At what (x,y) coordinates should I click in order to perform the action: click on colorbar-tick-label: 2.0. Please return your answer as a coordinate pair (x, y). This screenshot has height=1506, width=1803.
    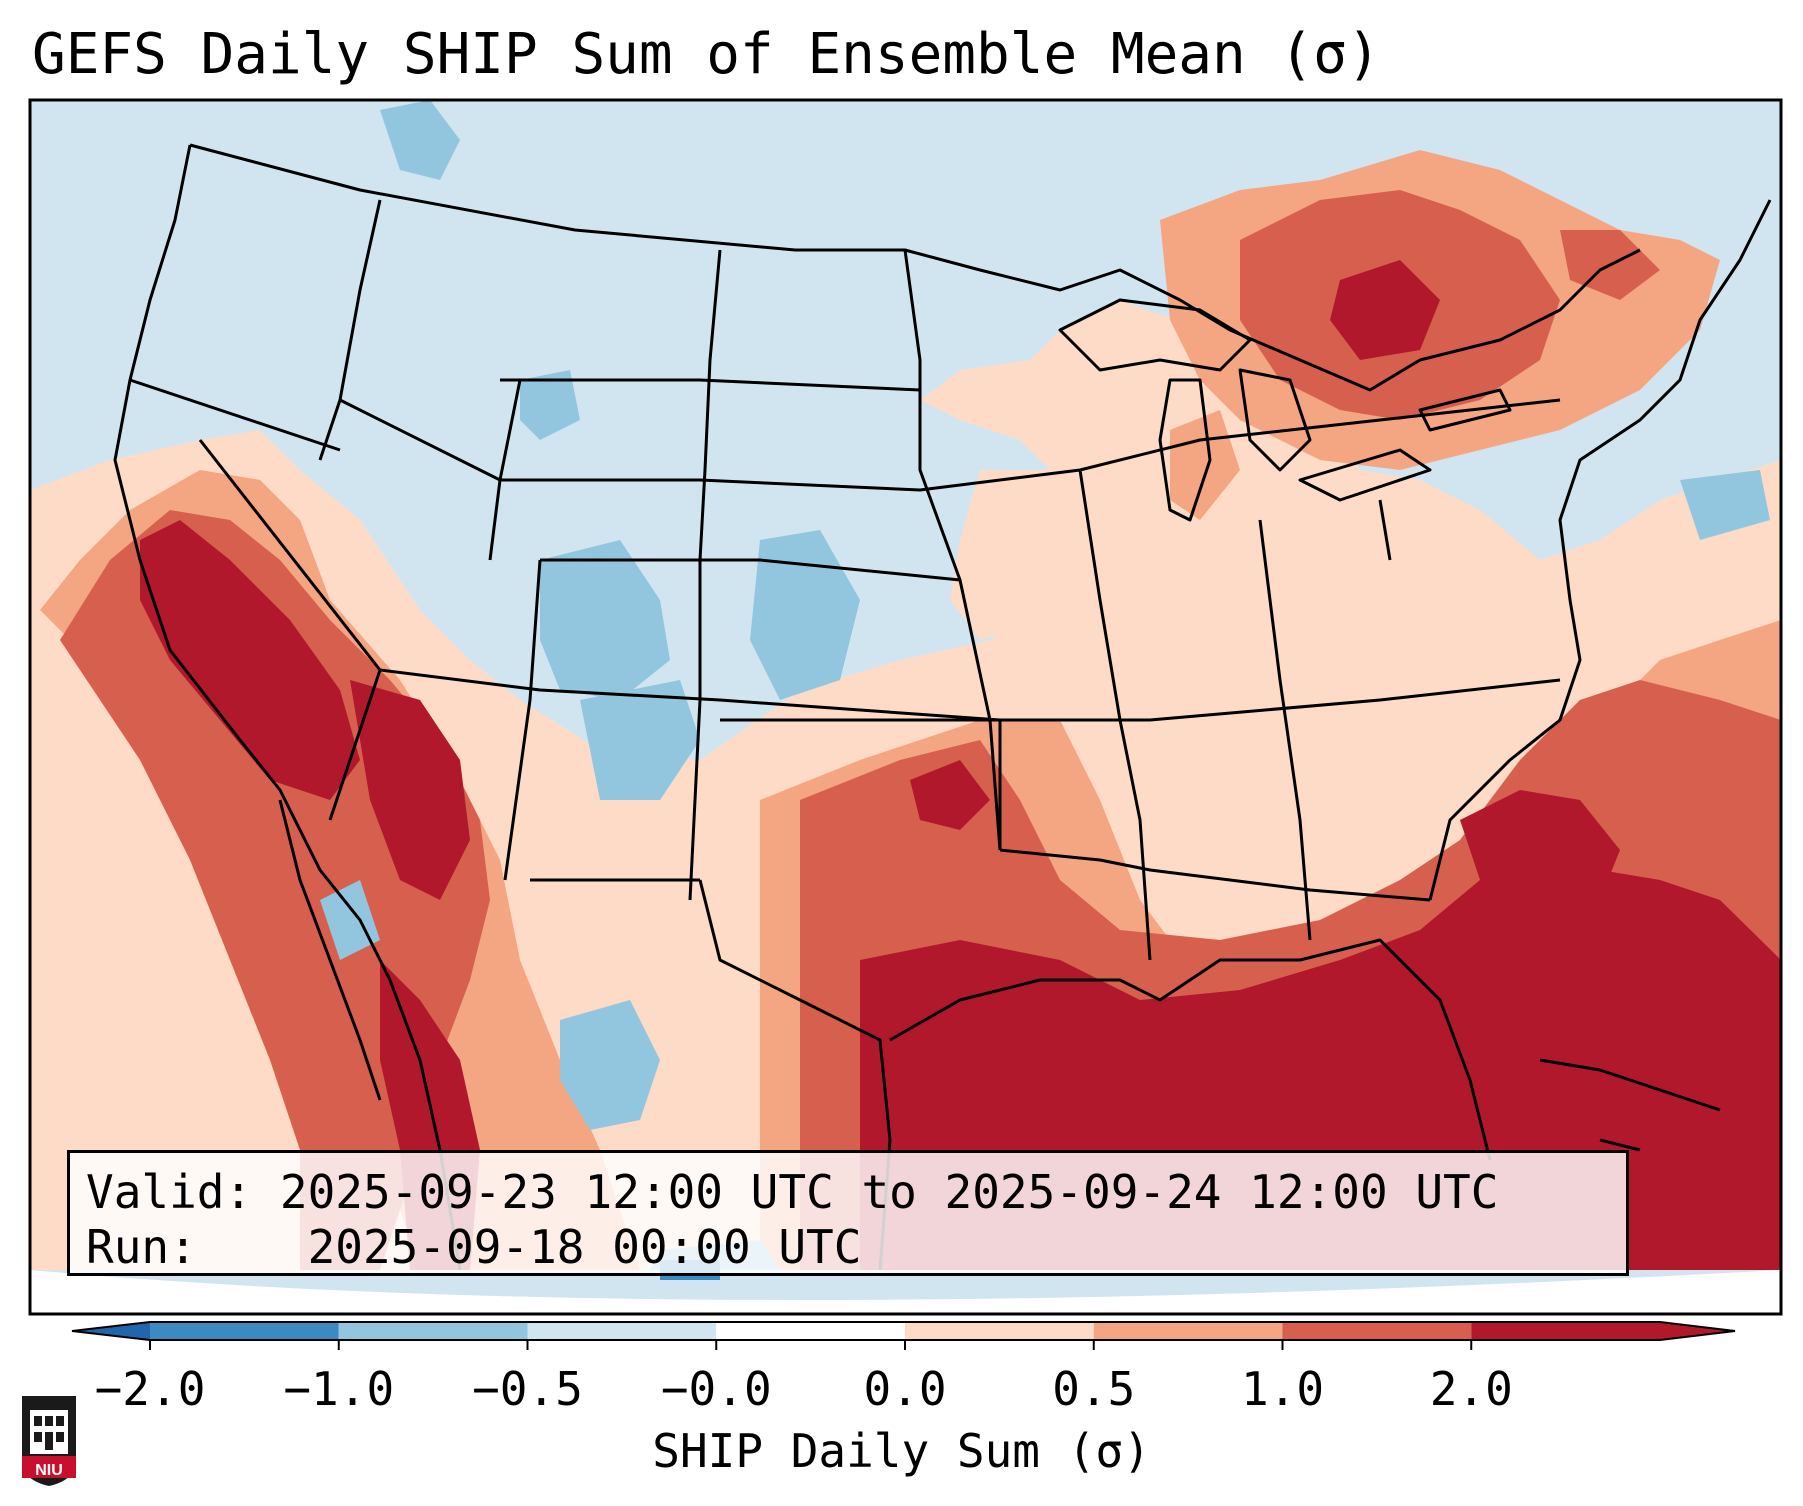
    Looking at the image, I should click on (1471, 1389).